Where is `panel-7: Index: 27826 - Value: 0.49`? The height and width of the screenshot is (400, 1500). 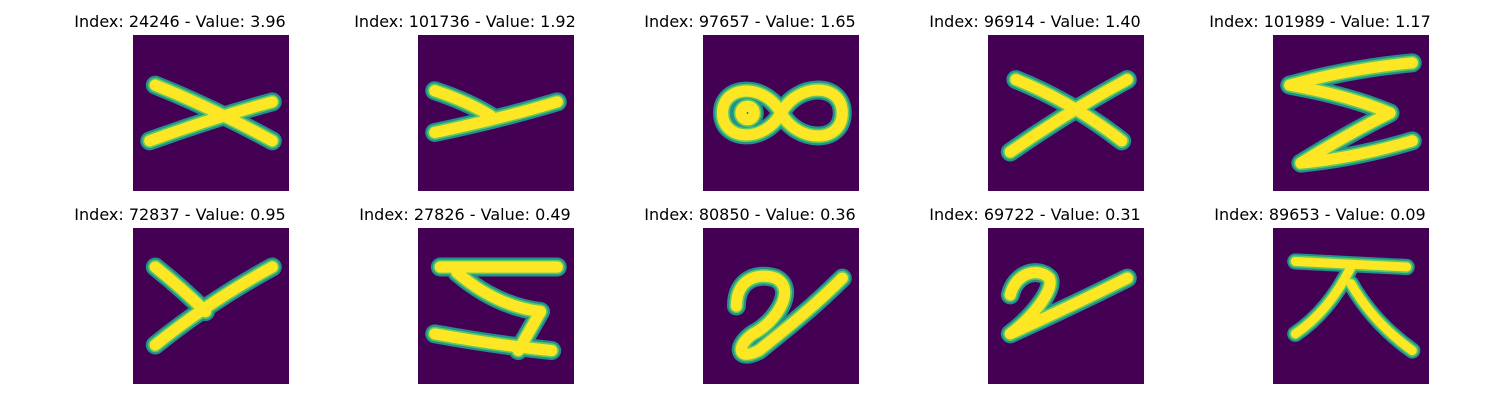
panel-7: Index: 27826 - Value: 0.49 is located at coordinates (465, 299).